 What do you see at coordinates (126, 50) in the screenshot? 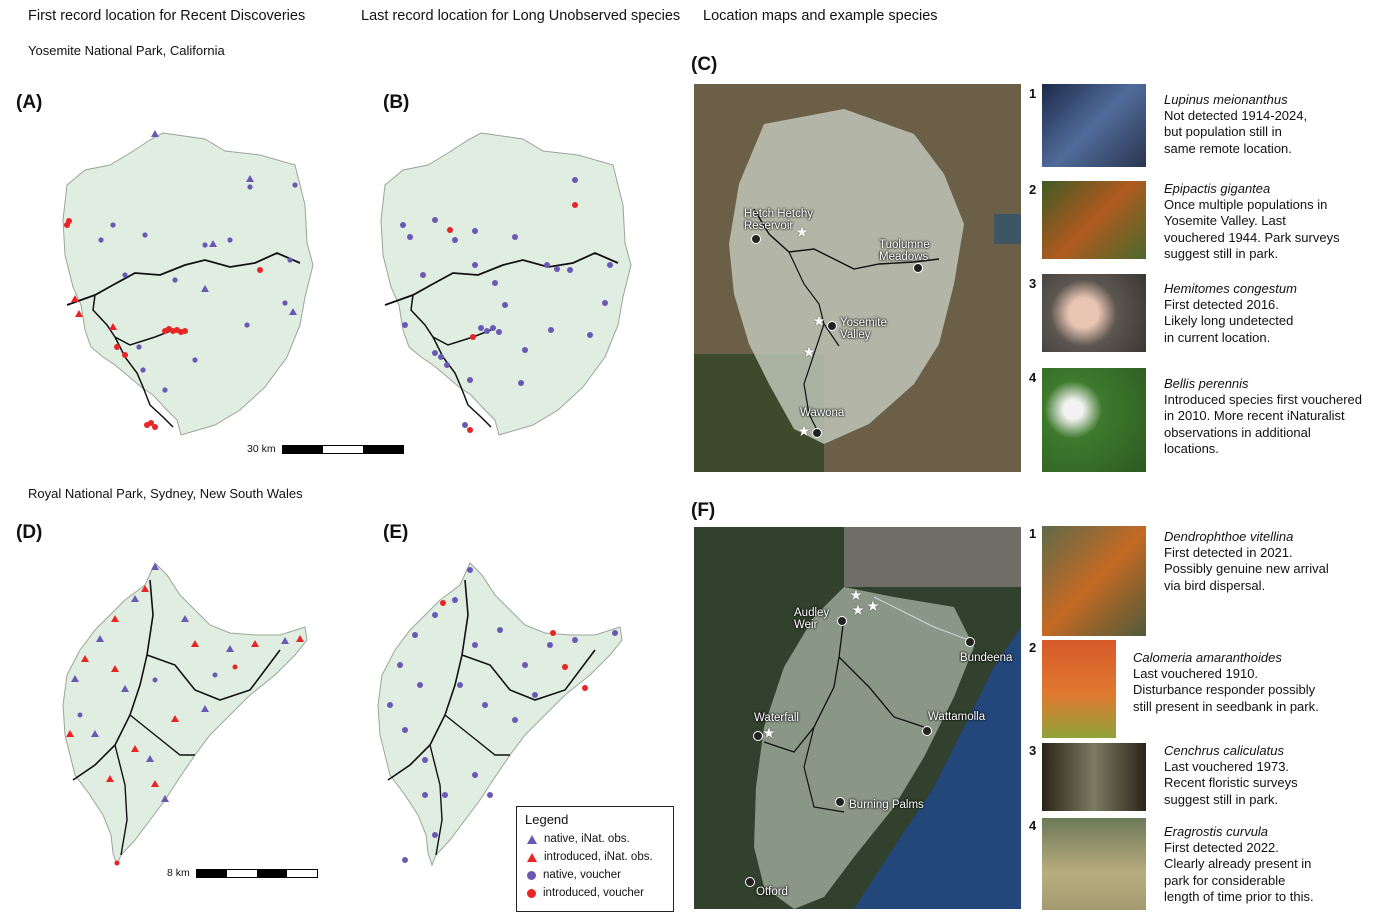
I see `park-title-yosemite: Yosemite National Park, California` at bounding box center [126, 50].